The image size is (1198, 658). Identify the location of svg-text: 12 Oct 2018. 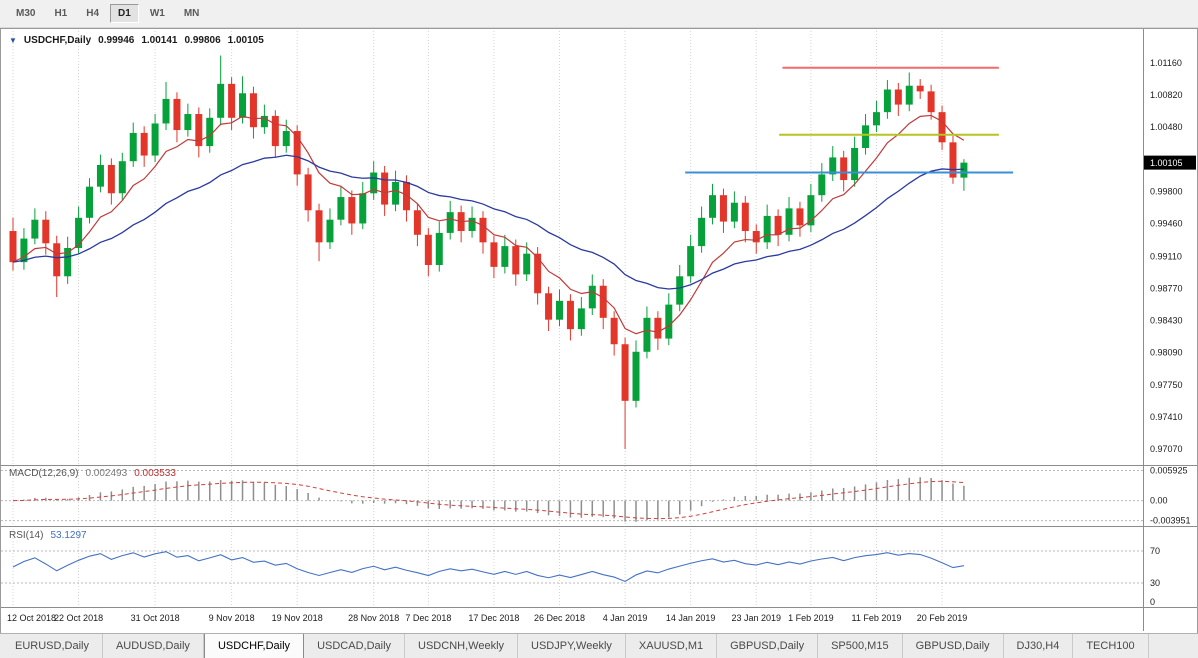
(31, 618).